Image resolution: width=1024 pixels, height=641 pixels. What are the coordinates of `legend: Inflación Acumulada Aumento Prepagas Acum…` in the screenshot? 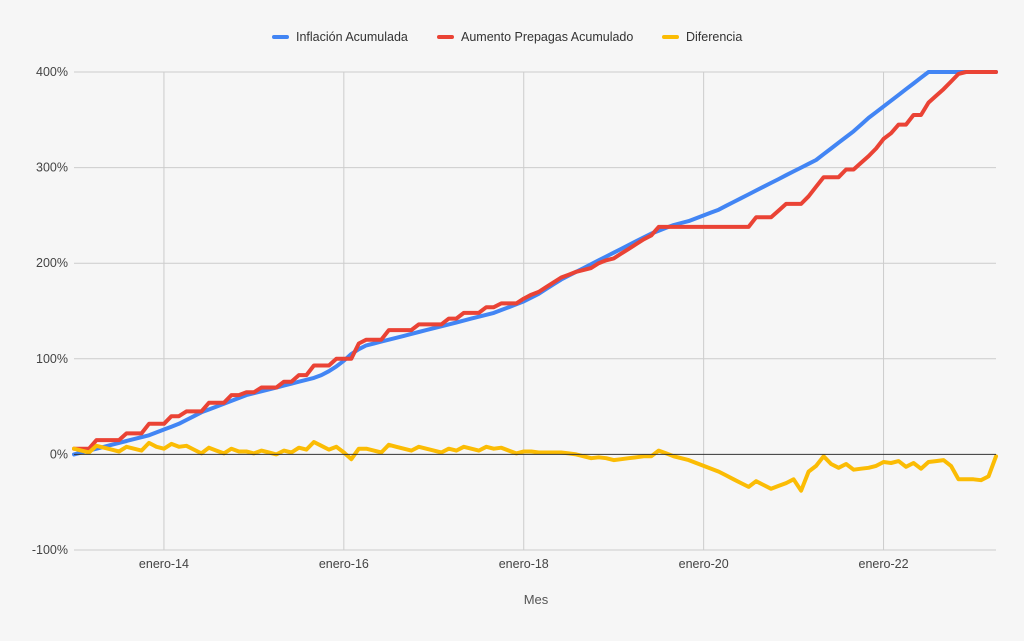 It's located at (507, 37).